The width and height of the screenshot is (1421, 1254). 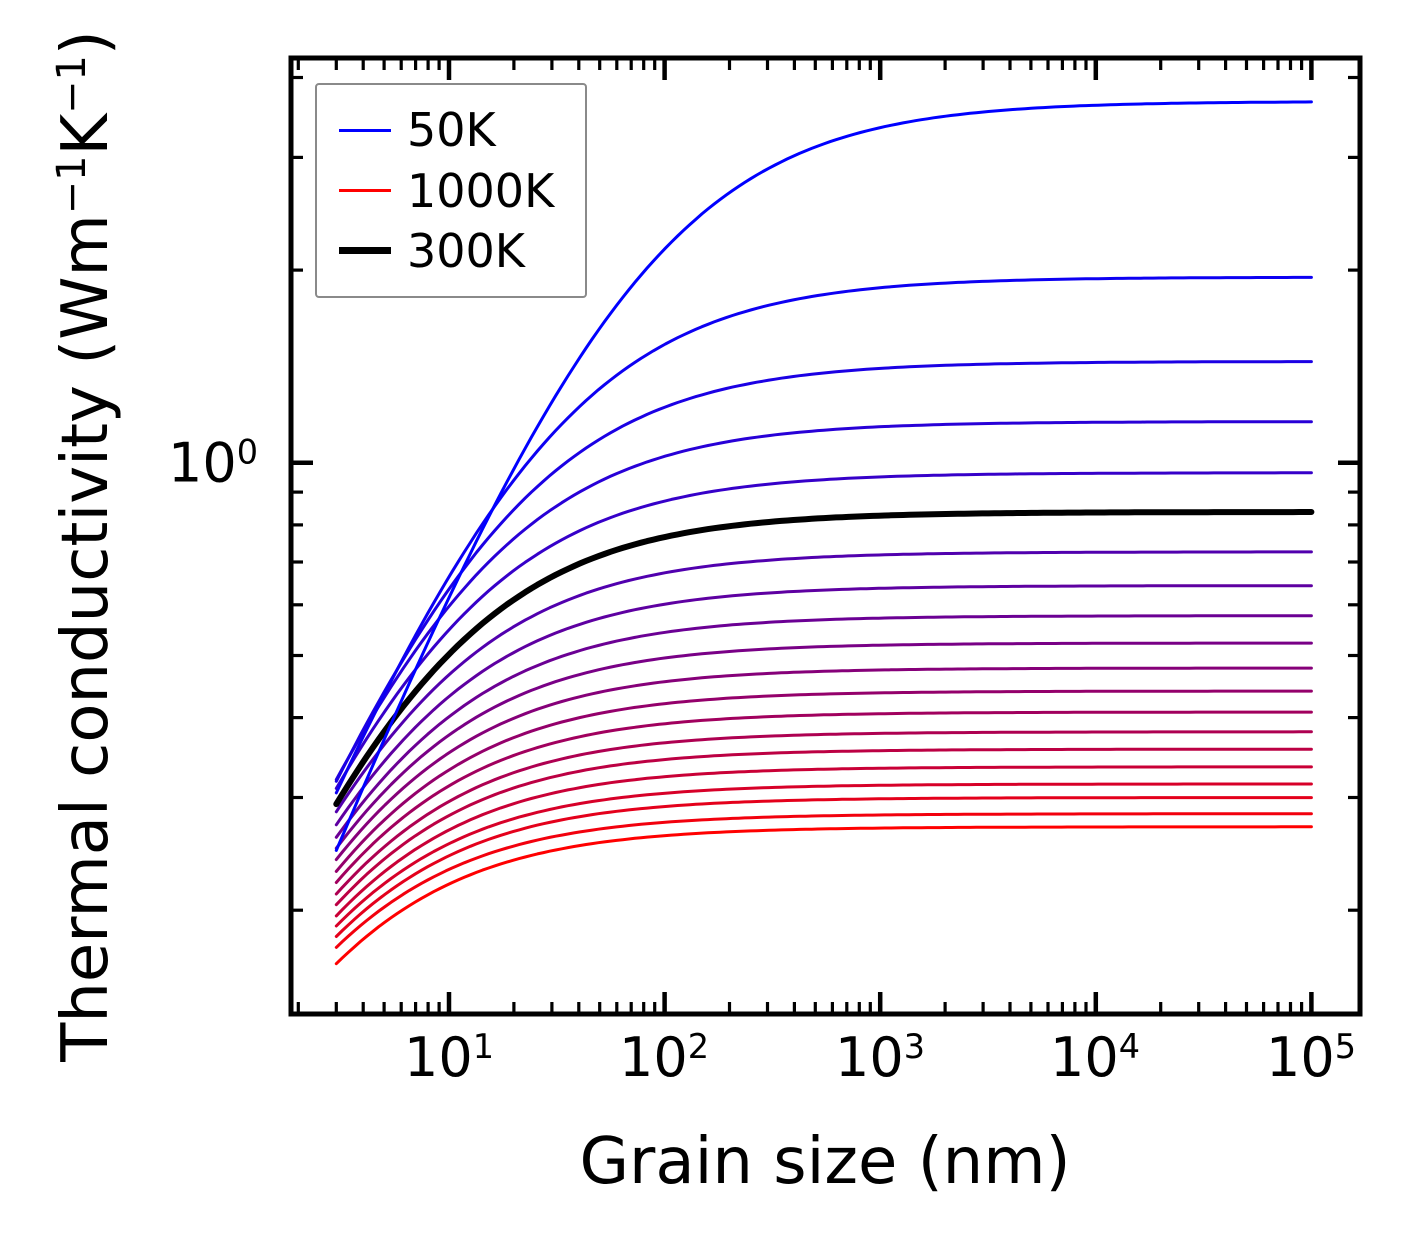 I want to click on x-tick-exponent: 1, so click(x=483, y=1046).